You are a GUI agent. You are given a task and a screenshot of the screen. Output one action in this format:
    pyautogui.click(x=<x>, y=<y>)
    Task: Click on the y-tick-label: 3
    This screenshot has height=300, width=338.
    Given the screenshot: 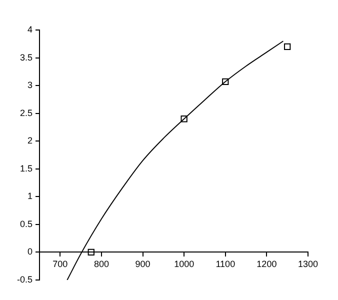 What is the action you would take?
    pyautogui.click(x=30, y=85)
    